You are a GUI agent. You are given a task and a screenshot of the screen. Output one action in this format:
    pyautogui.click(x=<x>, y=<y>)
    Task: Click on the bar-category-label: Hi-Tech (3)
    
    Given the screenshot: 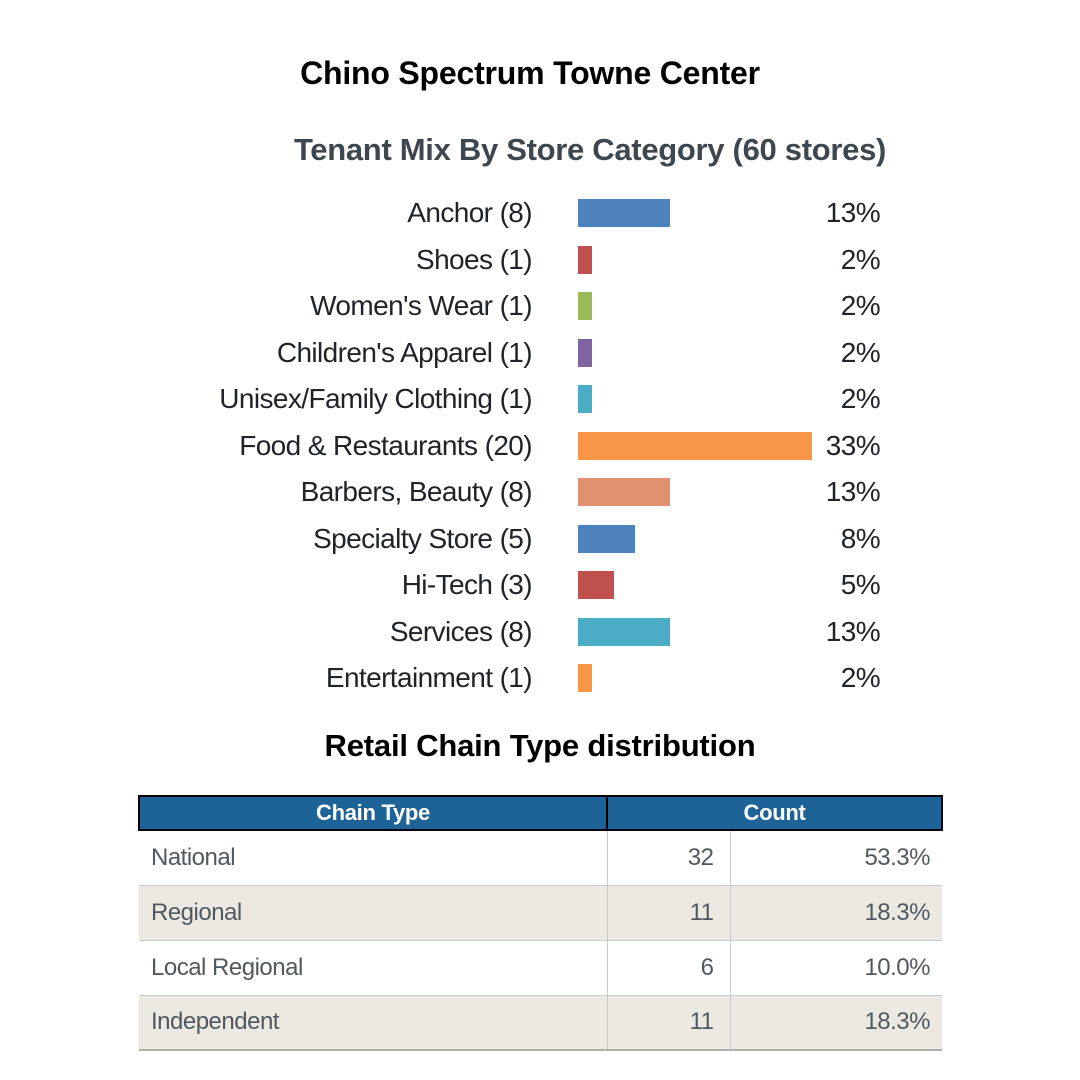 What is the action you would take?
    pyautogui.click(x=467, y=585)
    